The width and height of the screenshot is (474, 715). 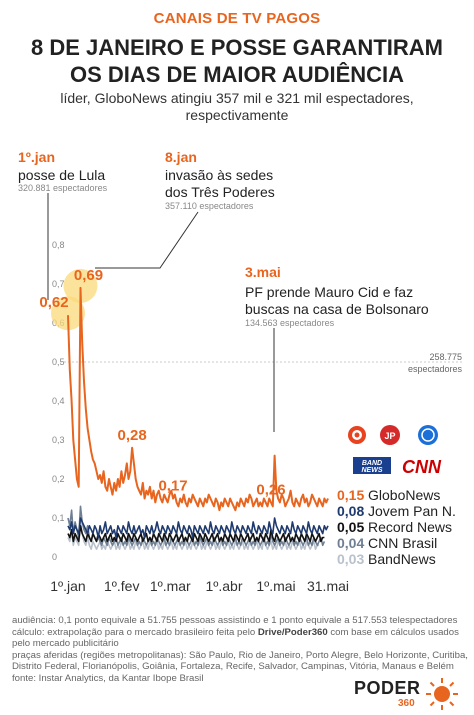 I want to click on callout-line-jan8, so click(x=147, y=240).